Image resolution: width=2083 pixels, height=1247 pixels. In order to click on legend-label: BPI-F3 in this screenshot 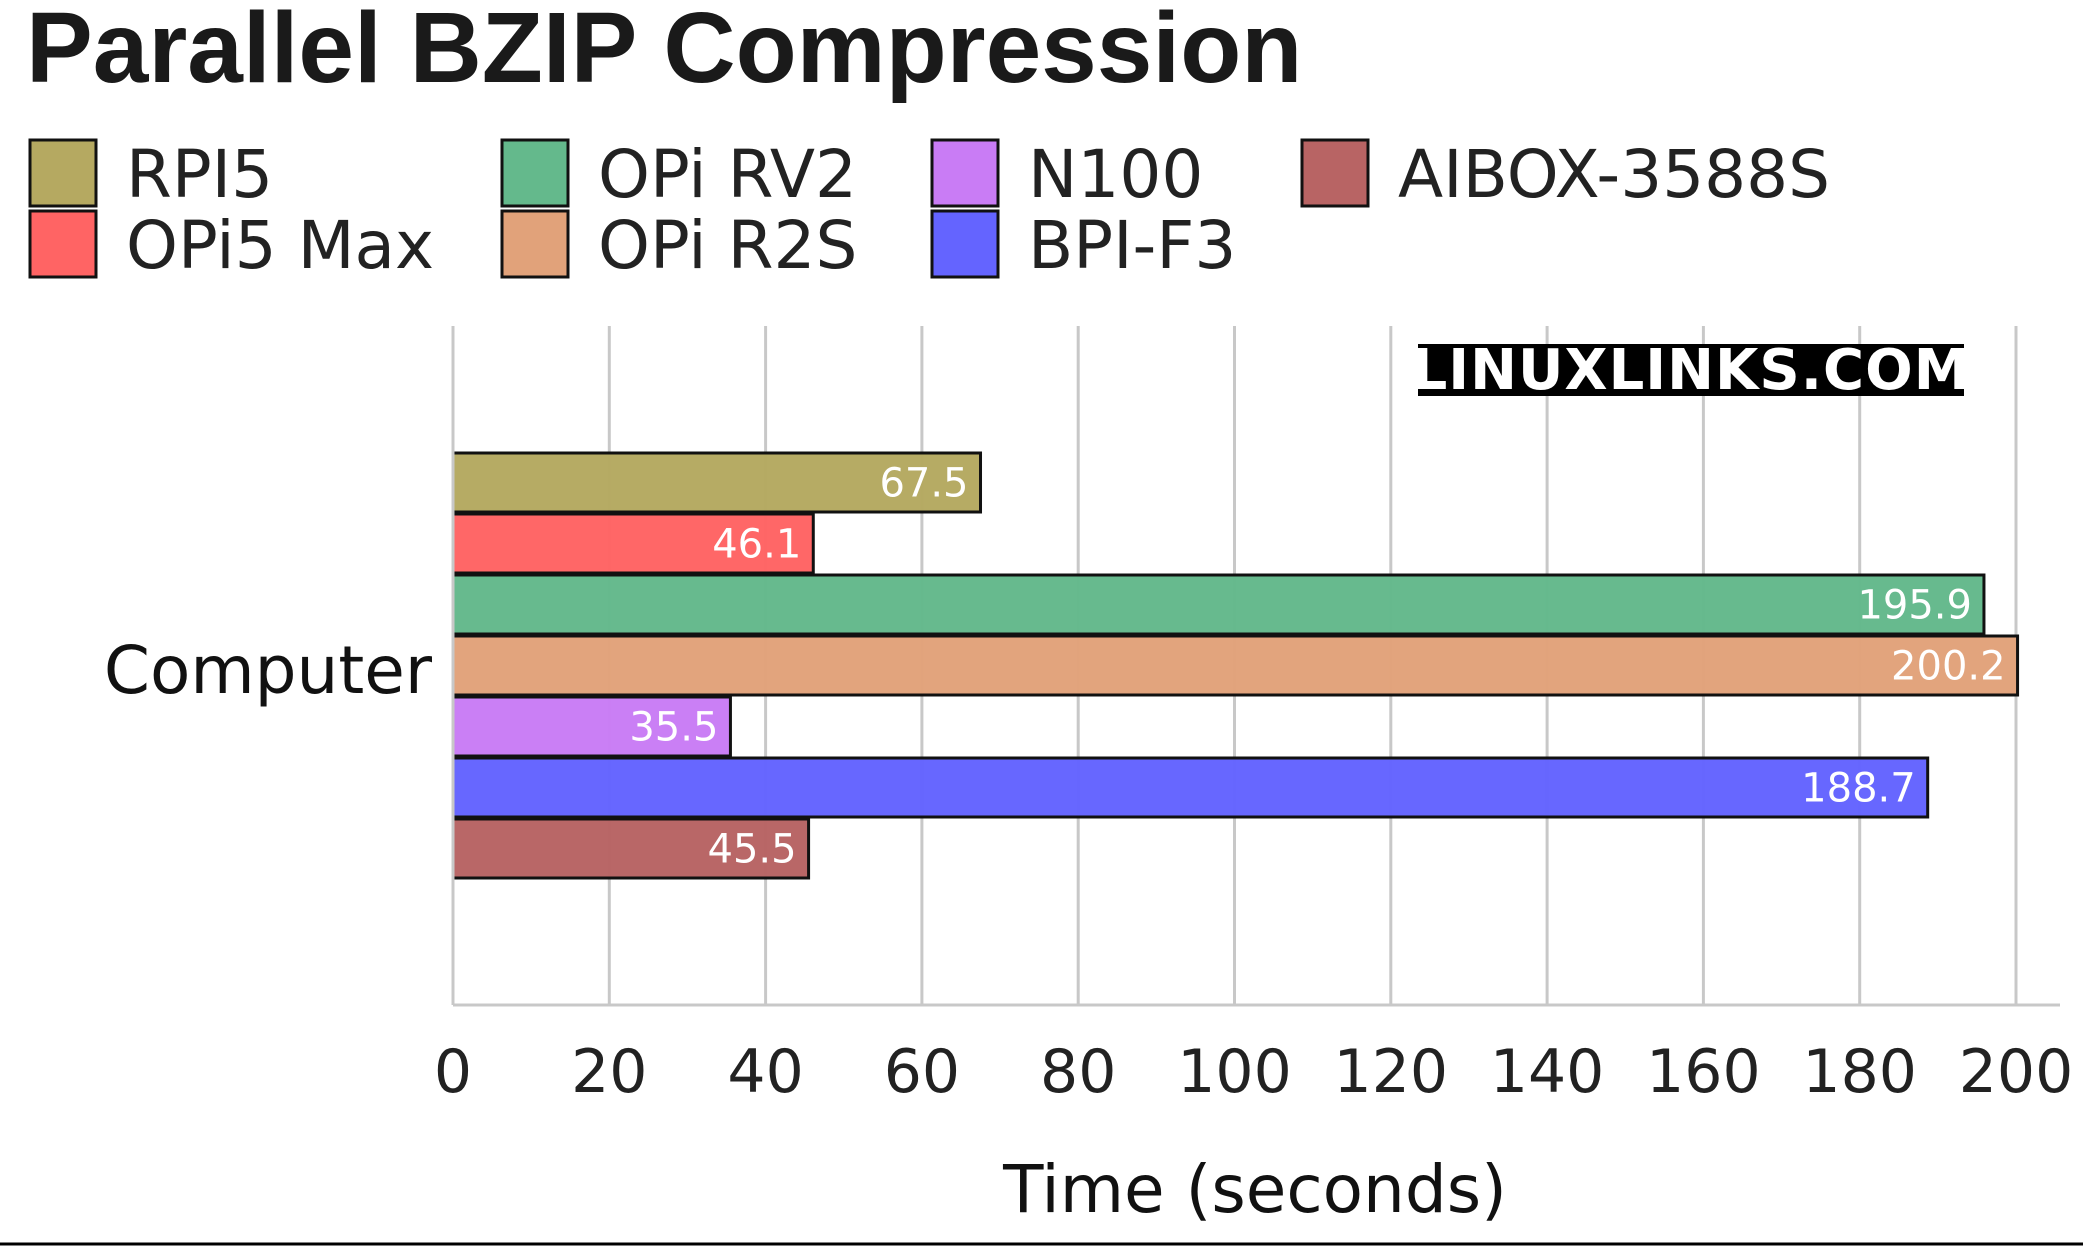, I will do `click(1132, 245)`.